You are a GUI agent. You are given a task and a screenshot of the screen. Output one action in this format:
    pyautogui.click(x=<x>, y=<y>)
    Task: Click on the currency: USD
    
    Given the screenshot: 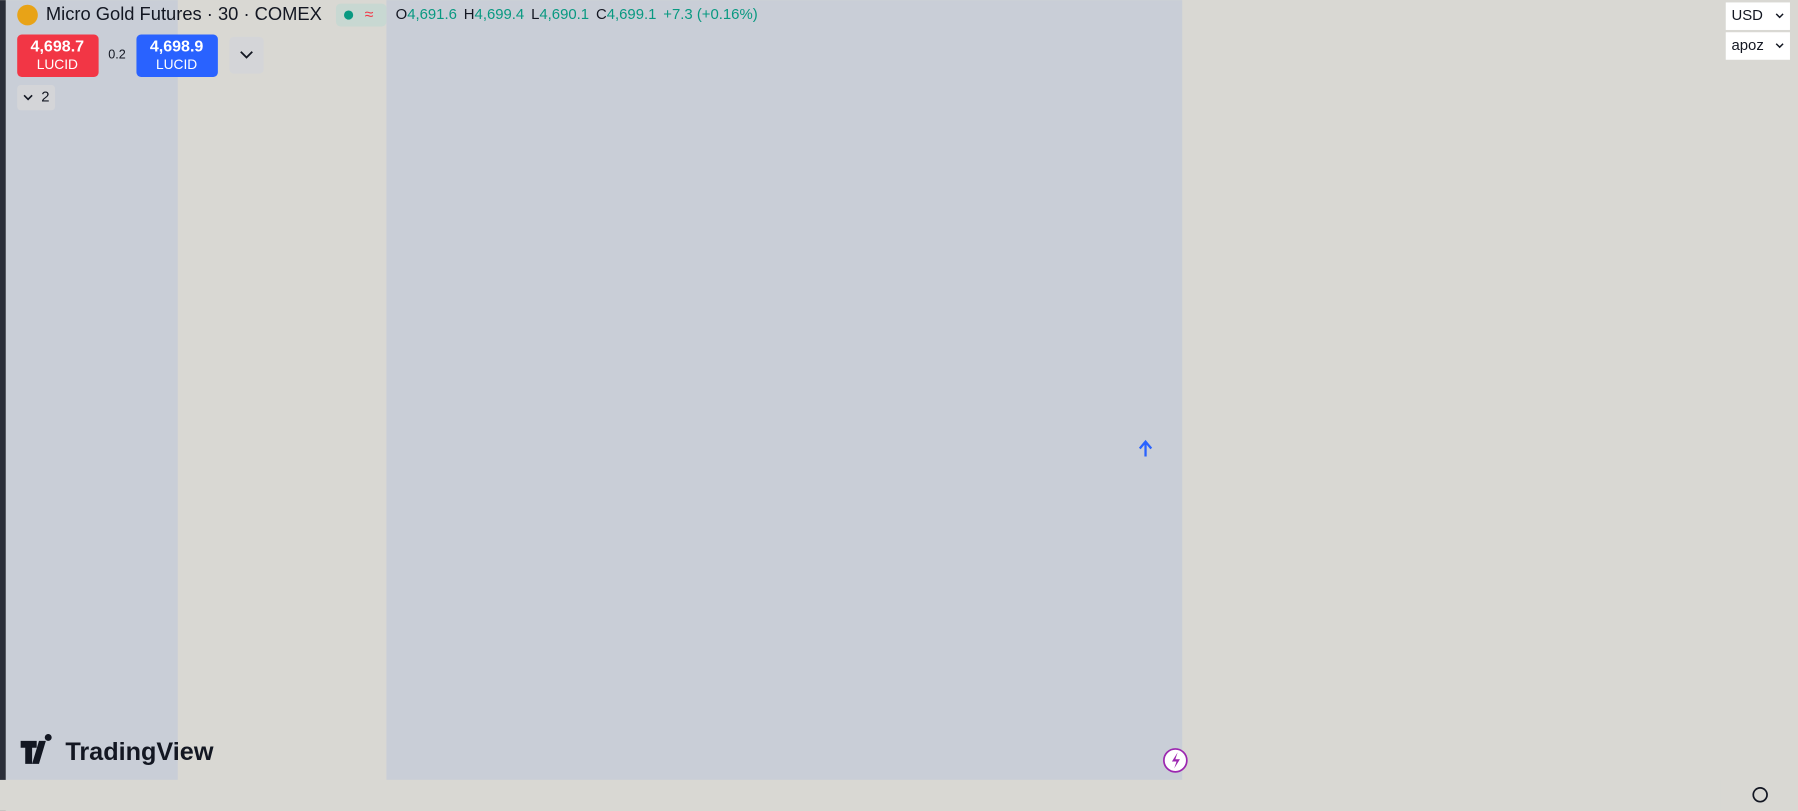 What is the action you would take?
    pyautogui.click(x=1747, y=16)
    